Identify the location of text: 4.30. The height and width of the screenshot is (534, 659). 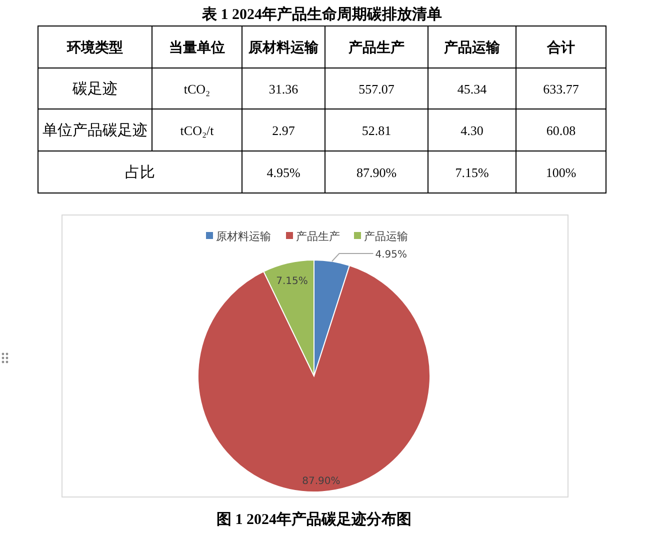
(472, 130).